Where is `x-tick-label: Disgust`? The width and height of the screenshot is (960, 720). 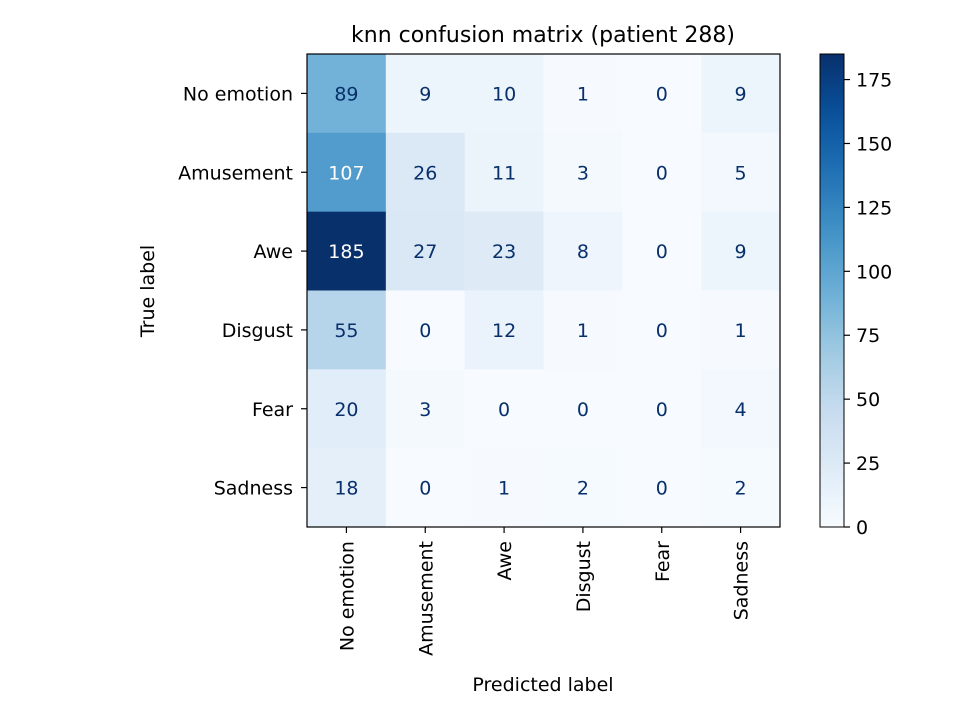 x-tick-label: Disgust is located at coordinates (584, 576).